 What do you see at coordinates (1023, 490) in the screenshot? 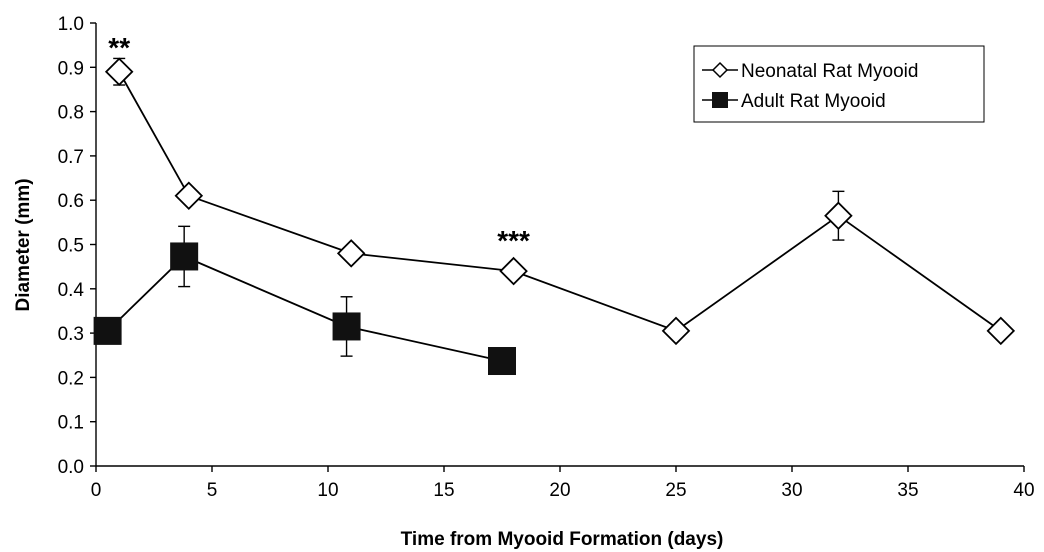
I see `x-tick-label: 40` at bounding box center [1023, 490].